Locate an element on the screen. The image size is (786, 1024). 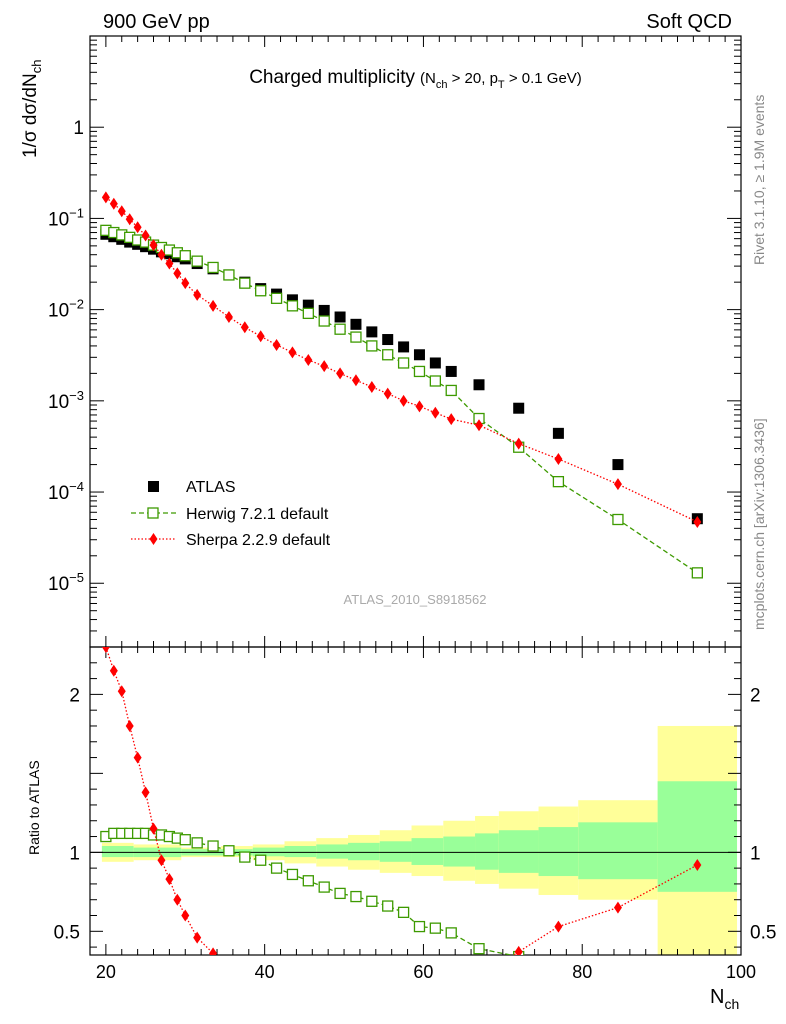
ratio-y-tick-label-right: 1 is located at coordinates (755, 853).